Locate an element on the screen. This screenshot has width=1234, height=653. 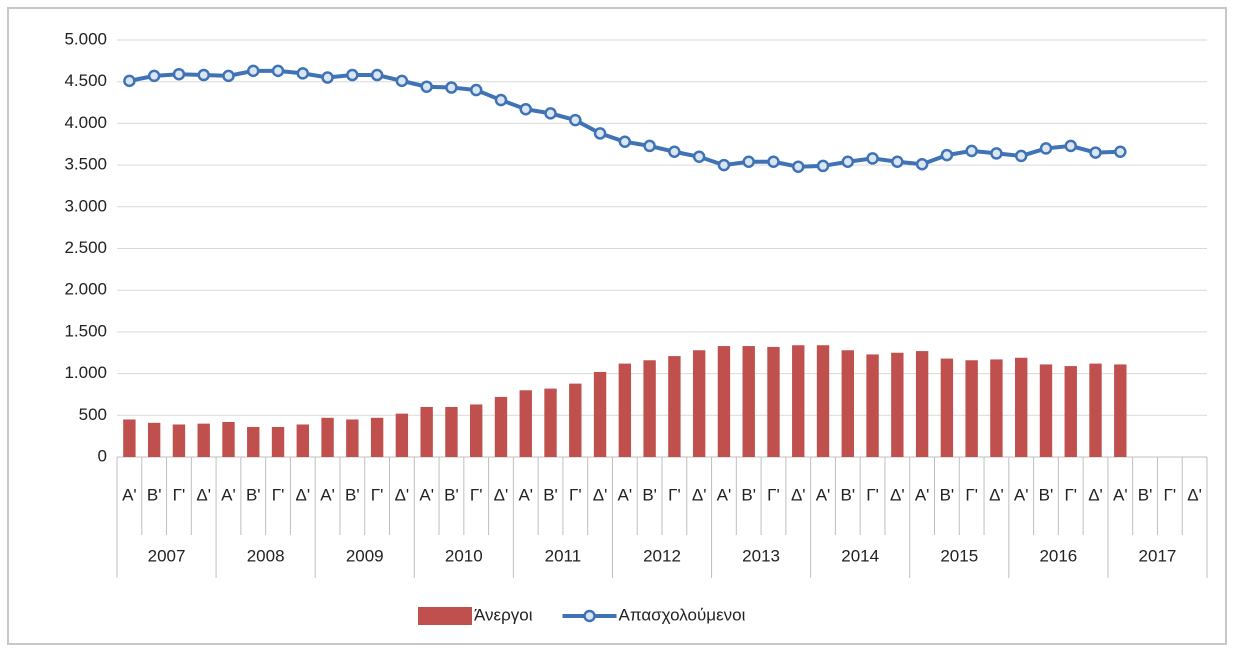
y-tick-label: 0 is located at coordinates (102, 455).